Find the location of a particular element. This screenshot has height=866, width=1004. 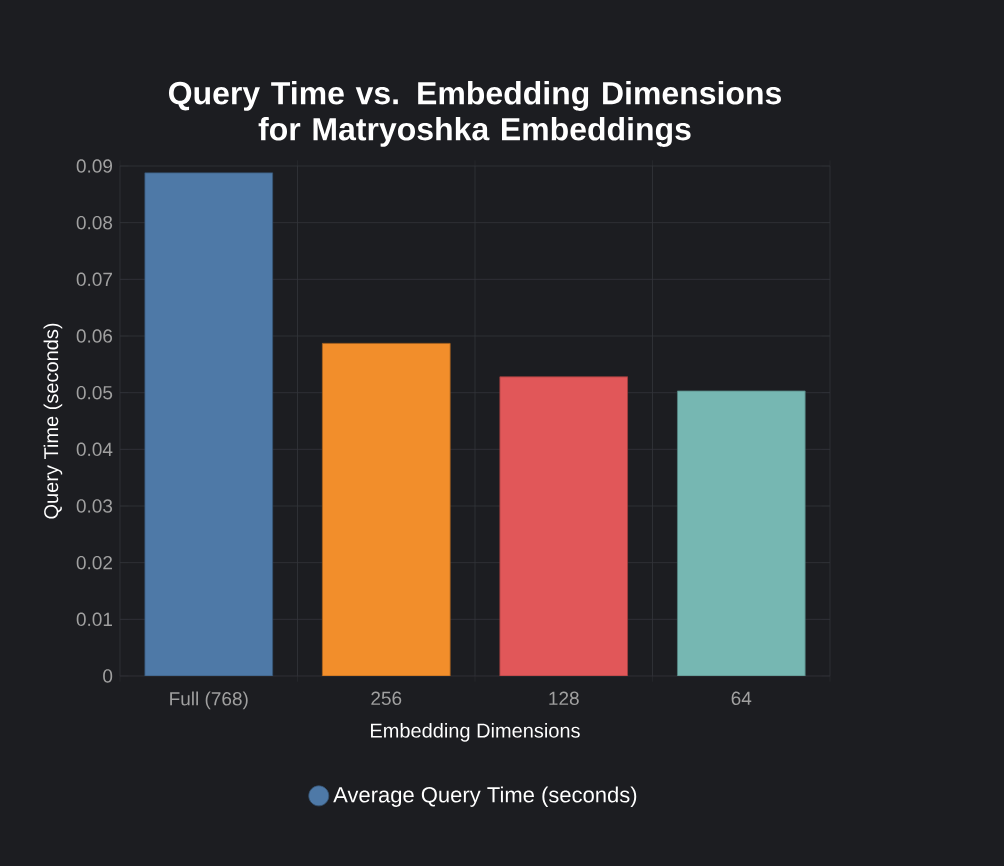

legend-label: Average Query Time (seconds) is located at coordinates (485, 796).